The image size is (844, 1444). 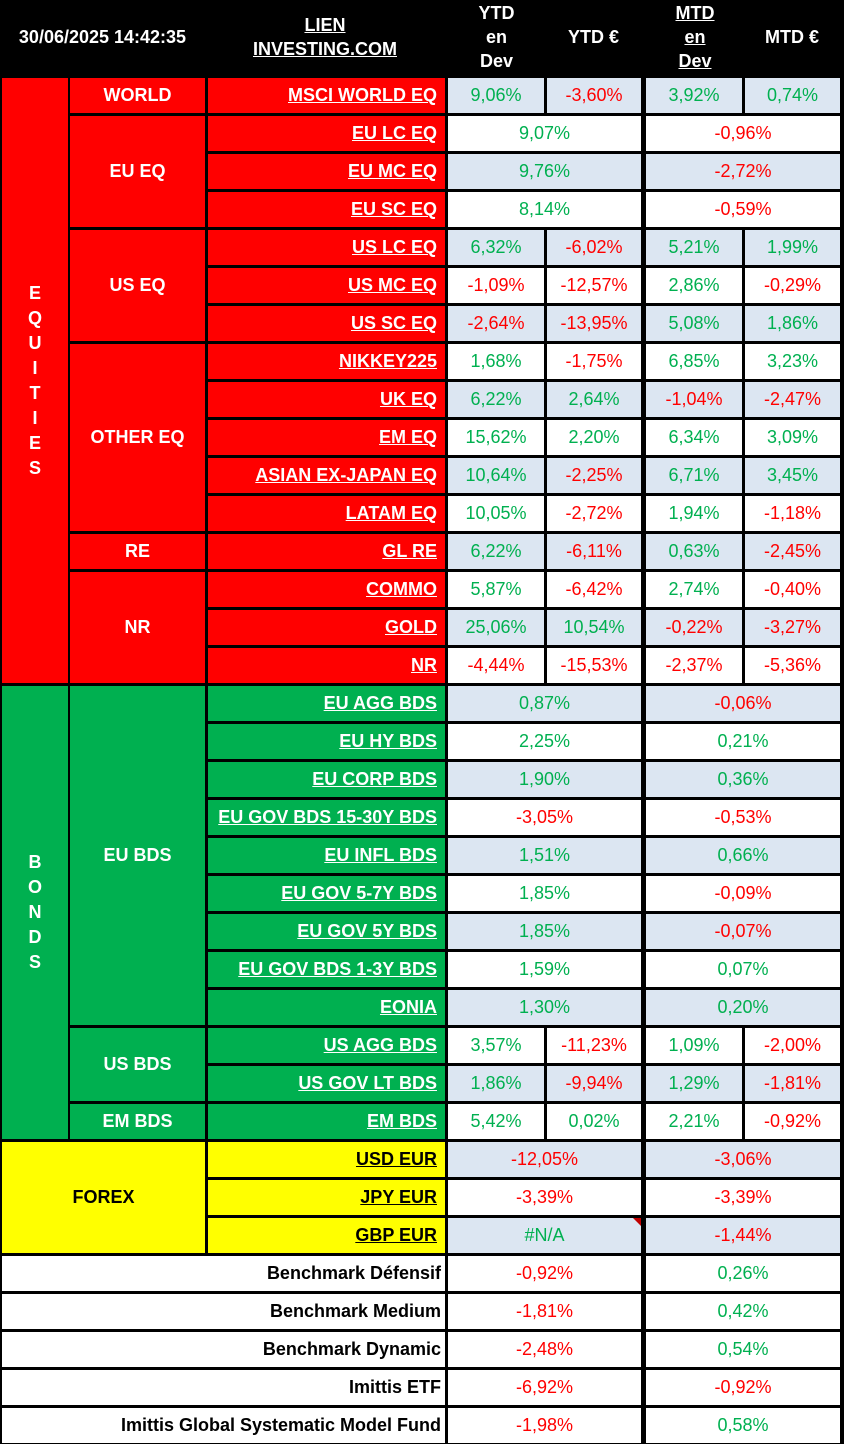 I want to click on asset-link: GL RE, so click(x=326, y=551).